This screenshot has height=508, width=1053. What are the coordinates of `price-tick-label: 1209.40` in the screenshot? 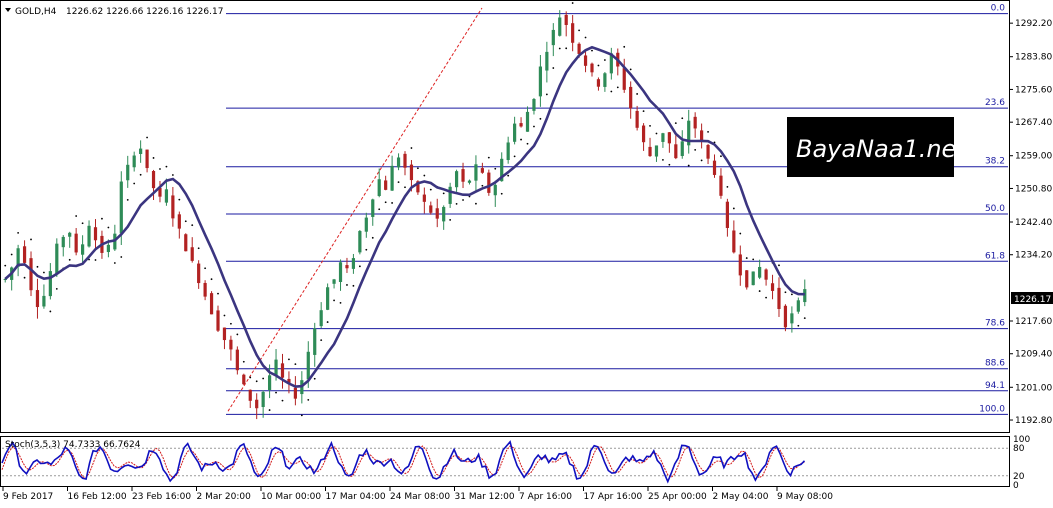 It's located at (1033, 355).